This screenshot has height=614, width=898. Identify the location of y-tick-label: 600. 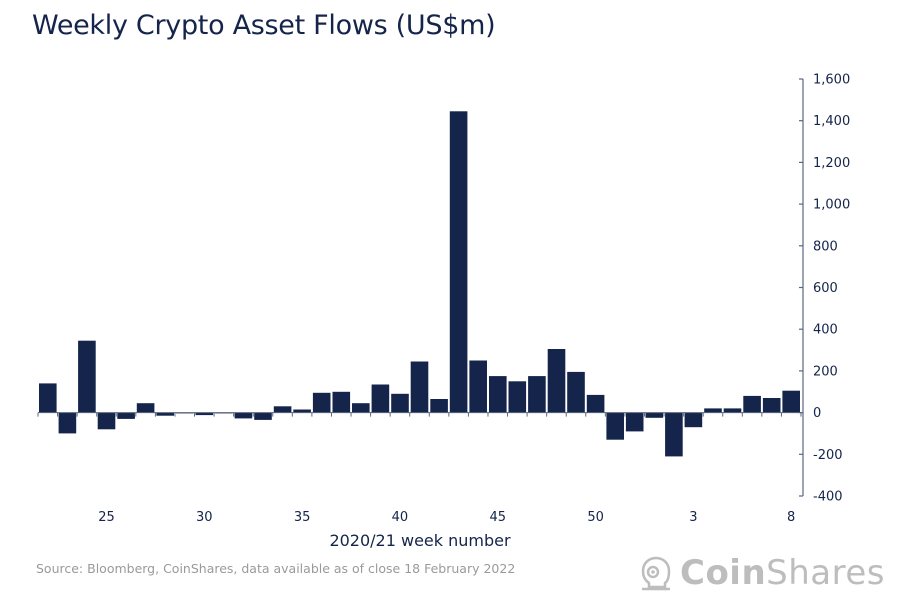
(825, 288).